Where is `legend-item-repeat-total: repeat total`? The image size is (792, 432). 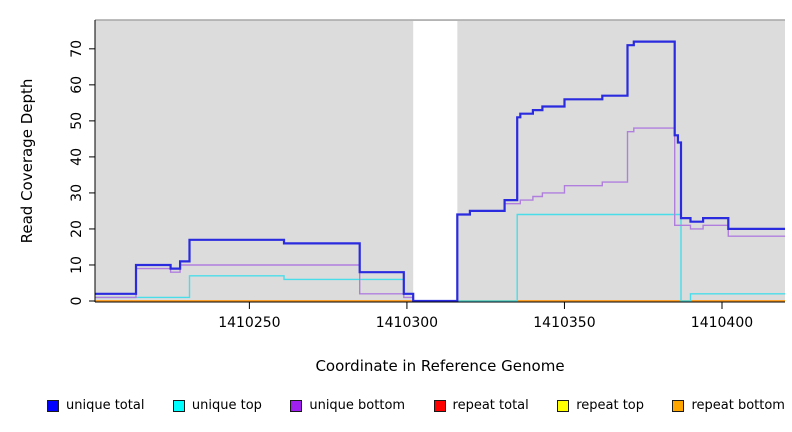
legend-item-repeat-total: repeat total is located at coordinates (481, 405).